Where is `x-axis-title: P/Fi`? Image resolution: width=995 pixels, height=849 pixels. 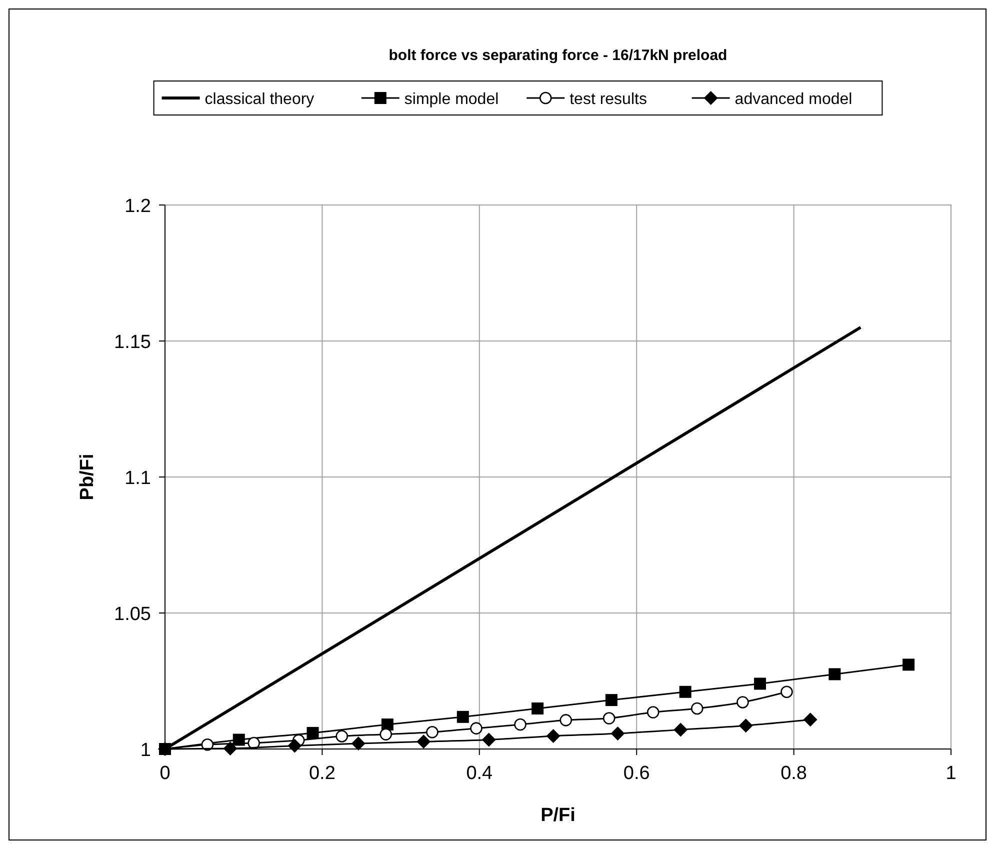
x-axis-title: P/Fi is located at coordinates (558, 815).